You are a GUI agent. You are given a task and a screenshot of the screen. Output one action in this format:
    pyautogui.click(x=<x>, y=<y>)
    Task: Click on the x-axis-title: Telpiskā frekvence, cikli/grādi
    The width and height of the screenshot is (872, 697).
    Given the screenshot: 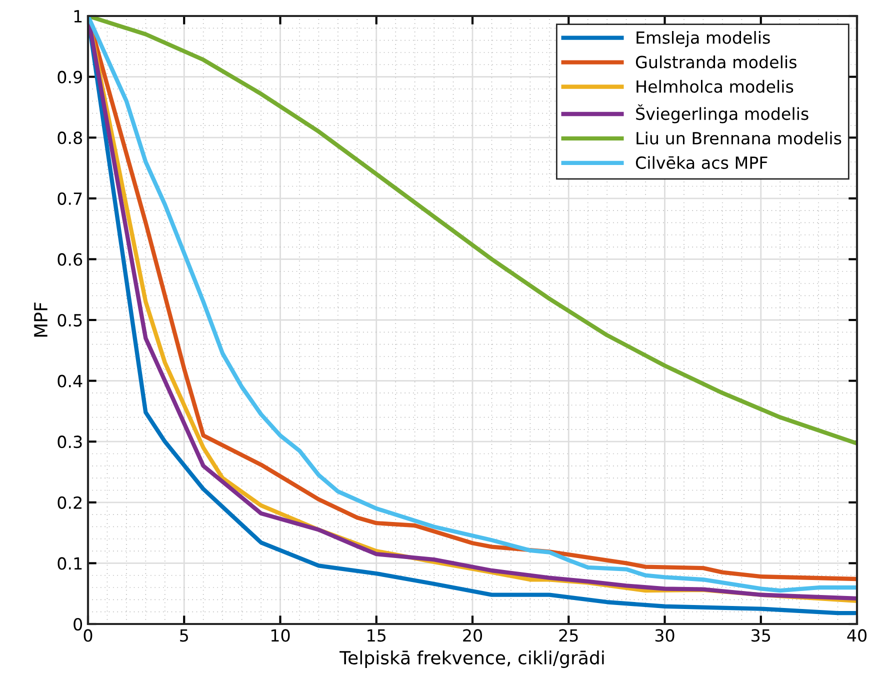 What is the action you would take?
    pyautogui.click(x=472, y=659)
    